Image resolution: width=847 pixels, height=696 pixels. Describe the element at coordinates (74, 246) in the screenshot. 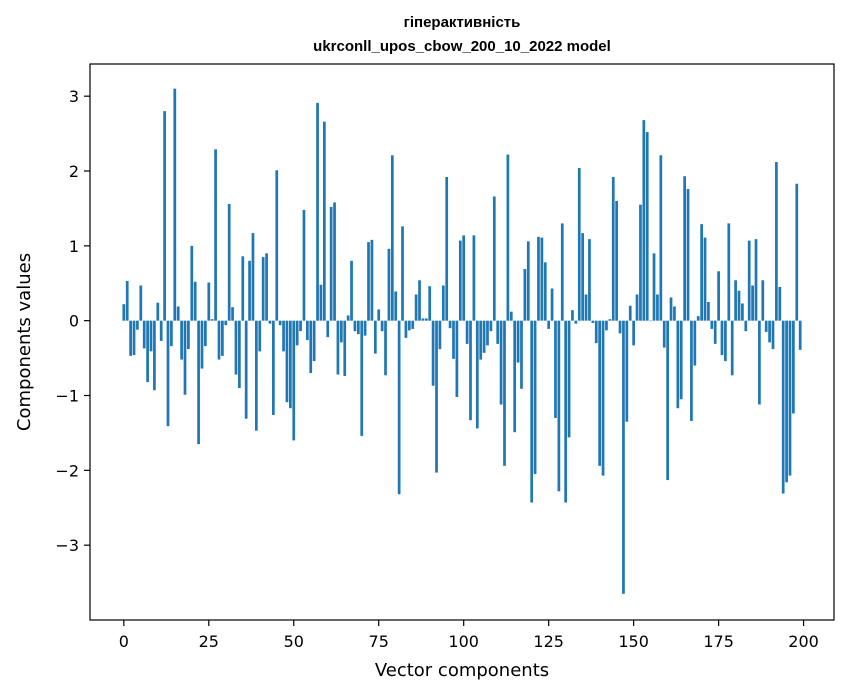

I see `y-tick-label: 1` at that location.